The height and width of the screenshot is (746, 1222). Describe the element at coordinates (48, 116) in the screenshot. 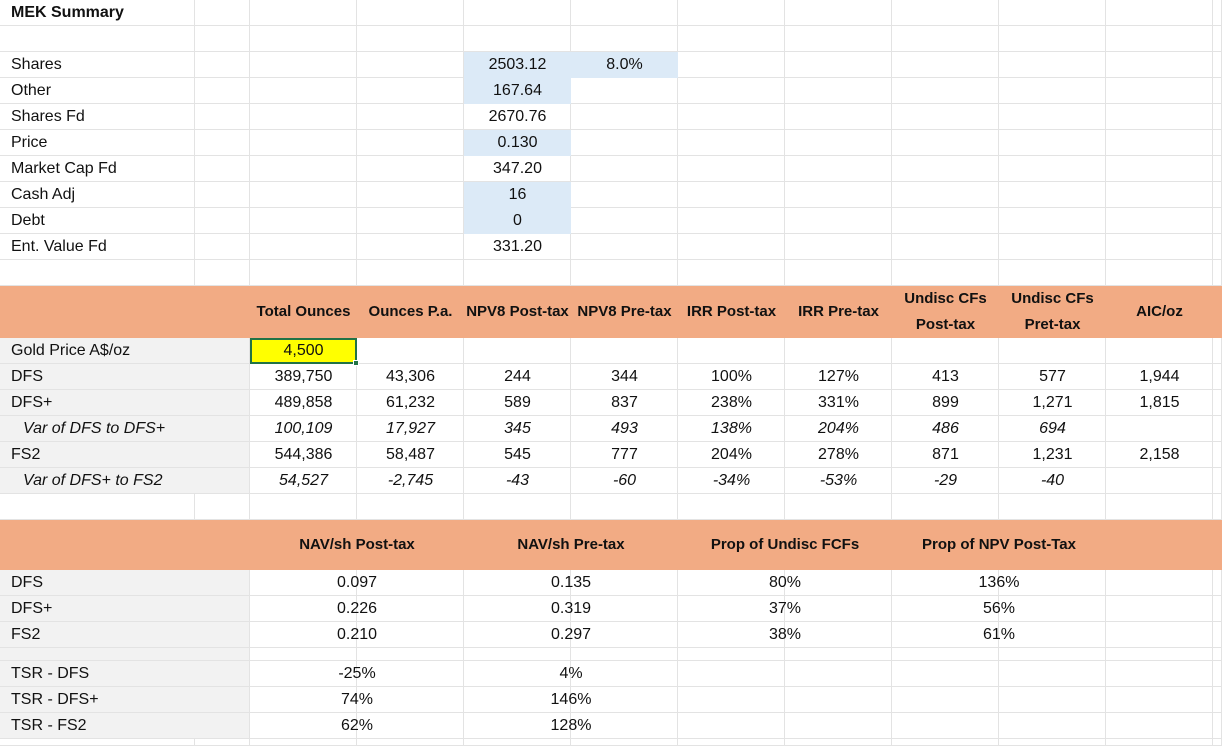

I see `summary-label: Shares Fd` at that location.